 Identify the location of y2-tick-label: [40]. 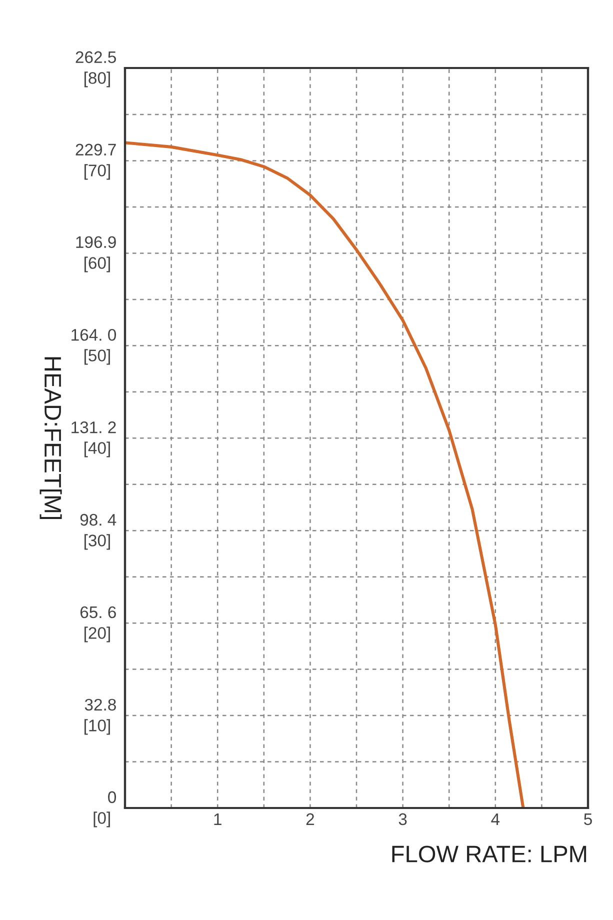
(97, 450).